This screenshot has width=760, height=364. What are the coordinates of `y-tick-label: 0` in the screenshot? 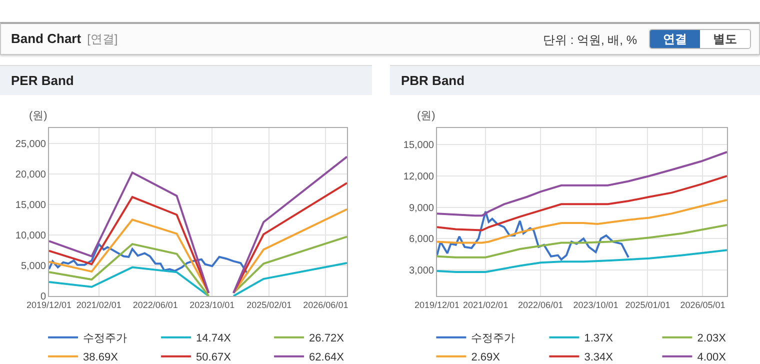 It's located at (43, 297).